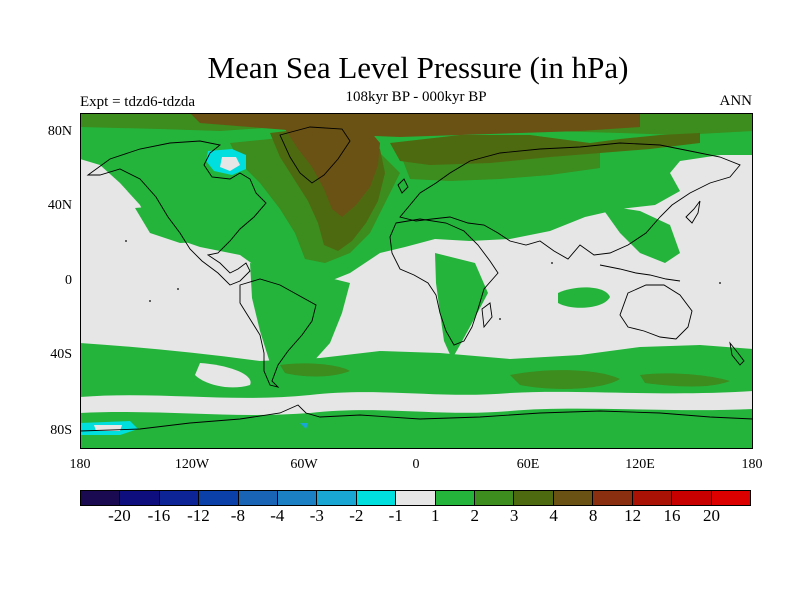 This screenshot has height=600, width=800. I want to click on colorbar-label: -12, so click(198, 515).